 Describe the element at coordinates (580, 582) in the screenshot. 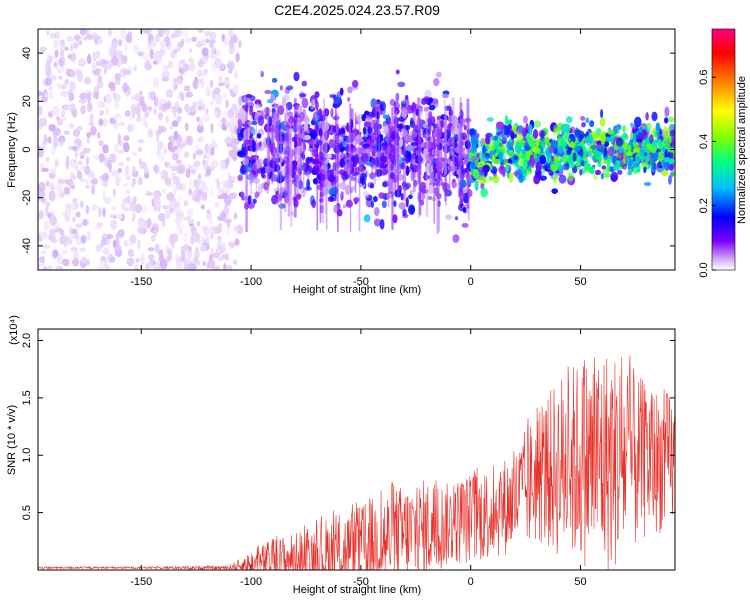

I see `snr-x-tick-label: 50` at that location.